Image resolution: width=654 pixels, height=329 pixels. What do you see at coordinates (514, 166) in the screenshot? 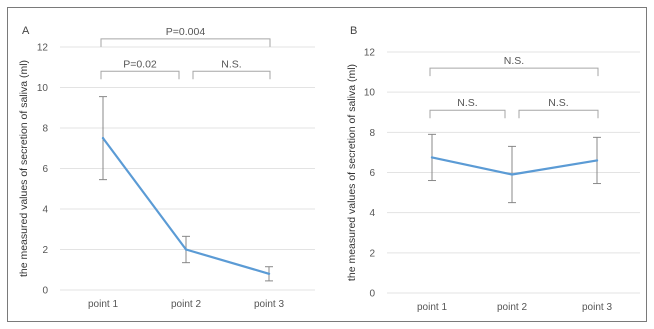
I see `series-line` at bounding box center [514, 166].